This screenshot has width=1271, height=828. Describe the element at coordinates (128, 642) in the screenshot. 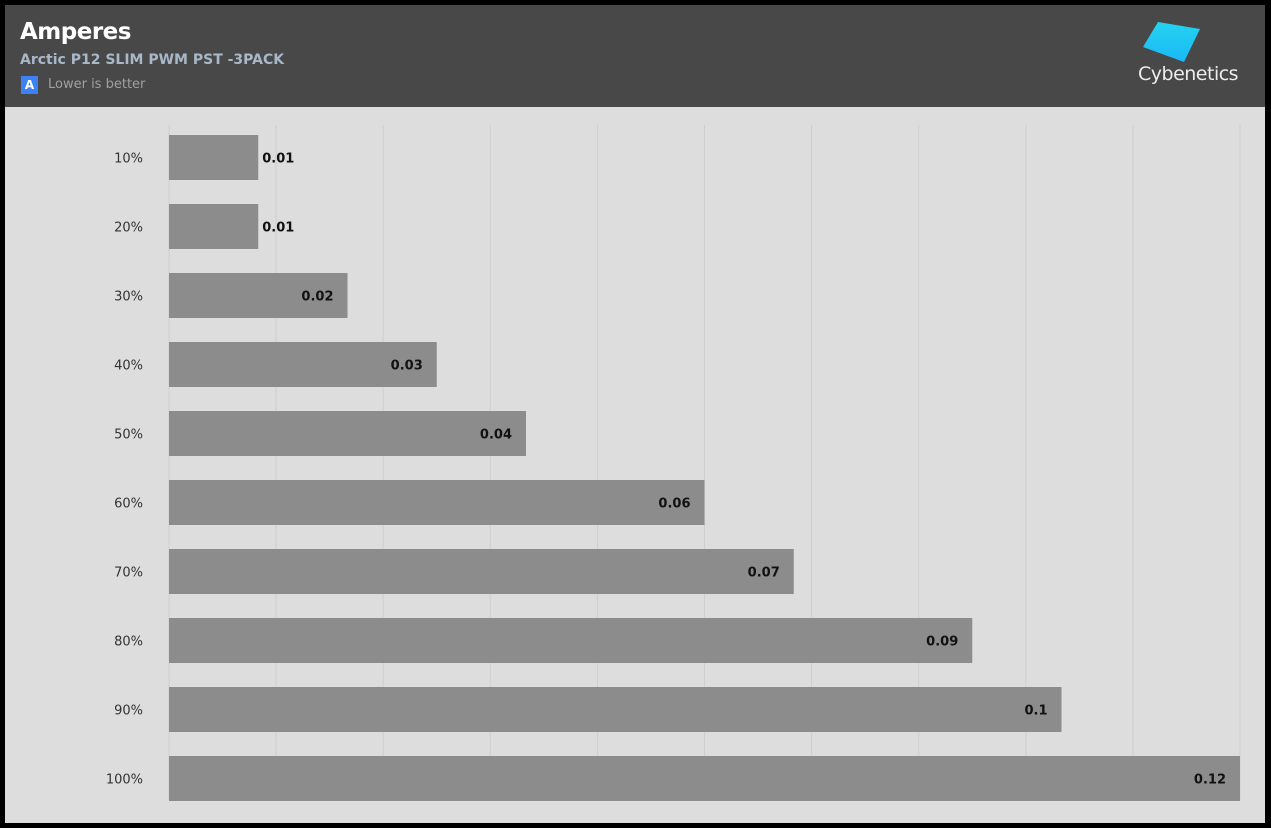

I see `category-label: 80%` at that location.